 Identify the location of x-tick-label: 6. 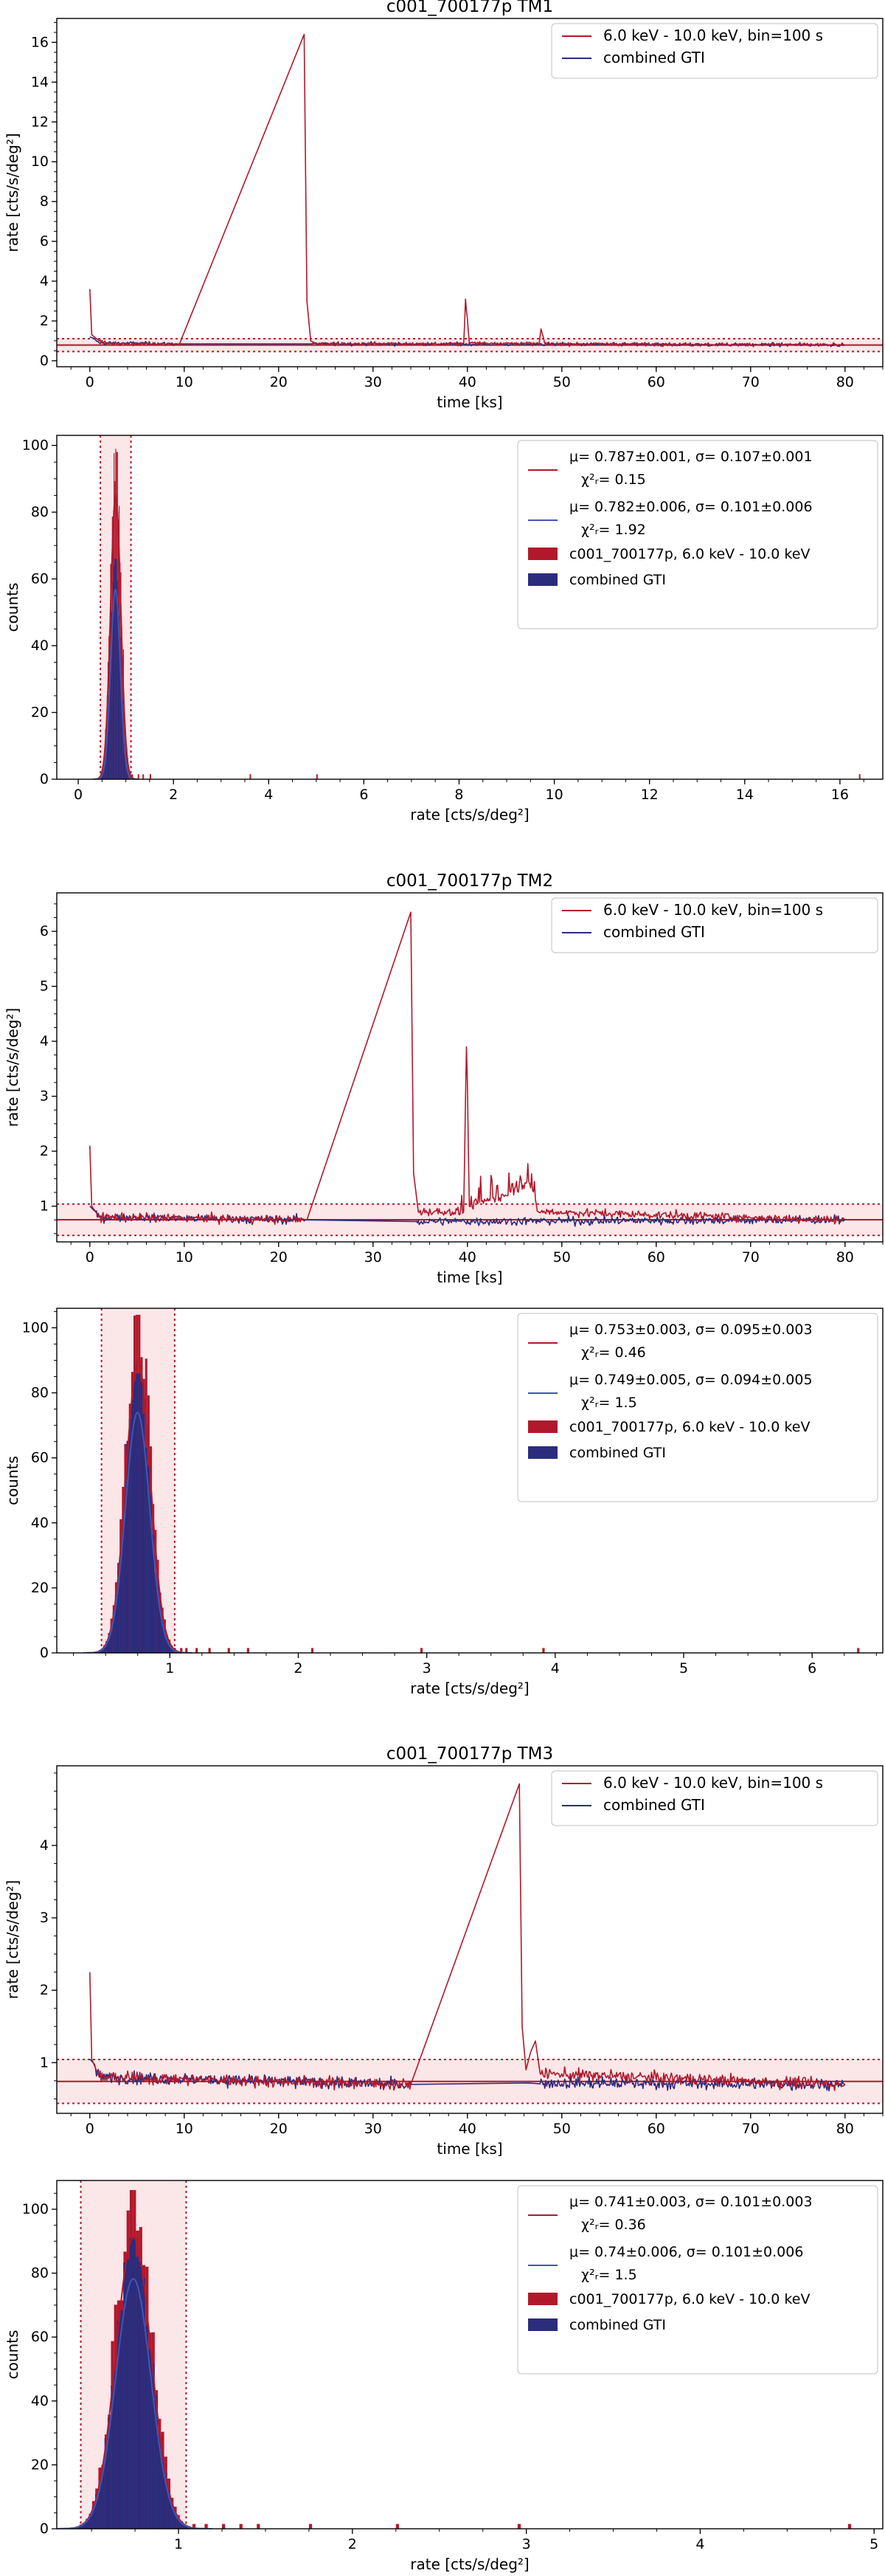
(363, 795).